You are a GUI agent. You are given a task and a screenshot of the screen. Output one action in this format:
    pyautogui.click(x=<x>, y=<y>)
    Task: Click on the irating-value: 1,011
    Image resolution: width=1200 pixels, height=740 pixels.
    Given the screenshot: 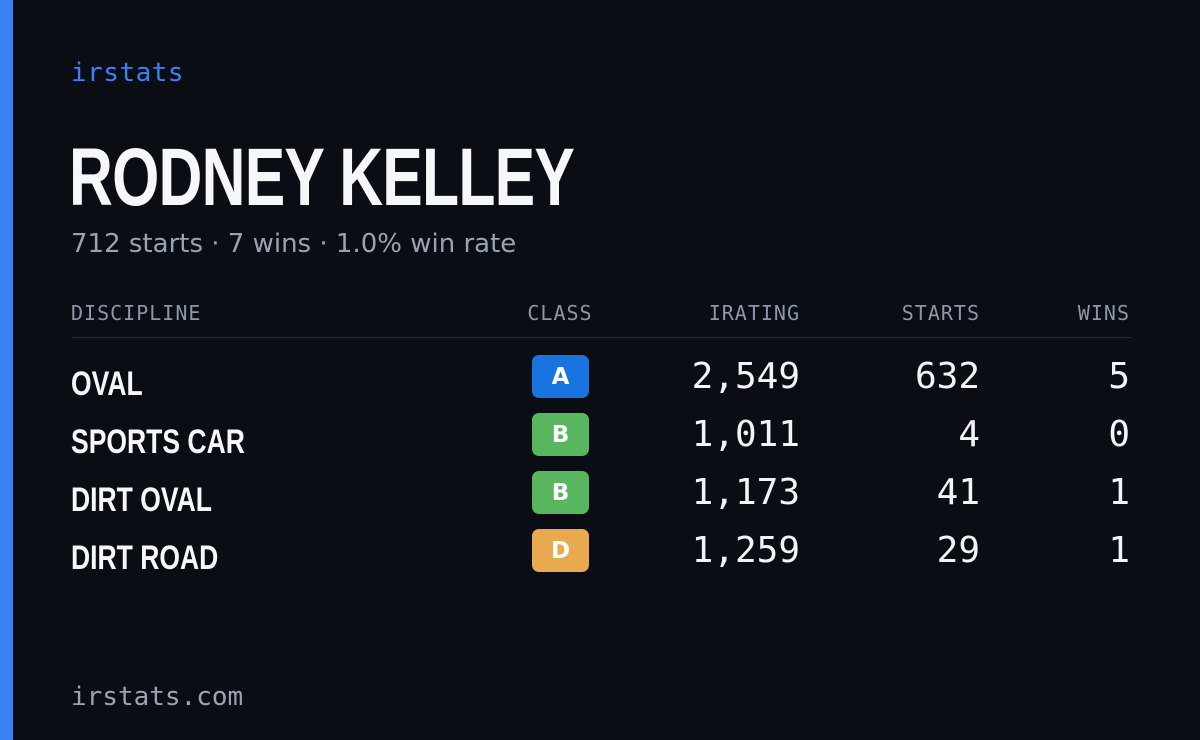 What is the action you would take?
    pyautogui.click(x=745, y=434)
    